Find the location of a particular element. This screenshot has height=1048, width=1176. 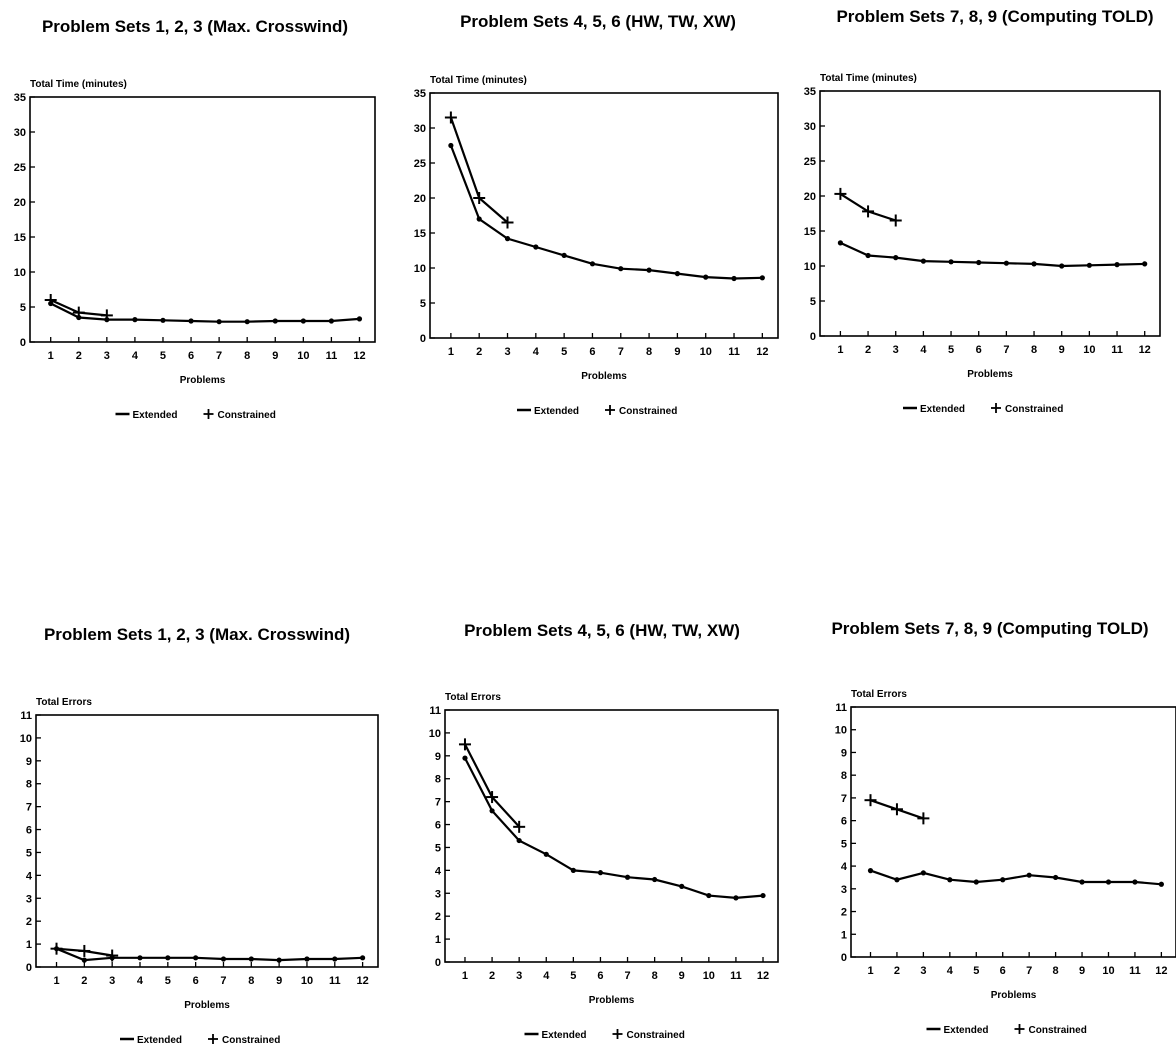

y-tick-label: 7 is located at coordinates (438, 803).